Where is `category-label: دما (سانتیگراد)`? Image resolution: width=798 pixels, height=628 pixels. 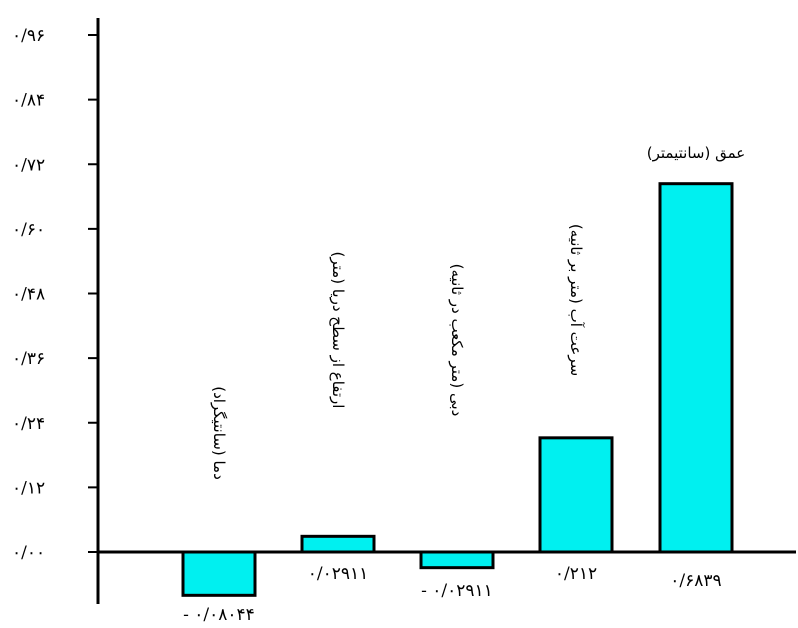 category-label: دما (سانتیگراد) is located at coordinates (219, 433).